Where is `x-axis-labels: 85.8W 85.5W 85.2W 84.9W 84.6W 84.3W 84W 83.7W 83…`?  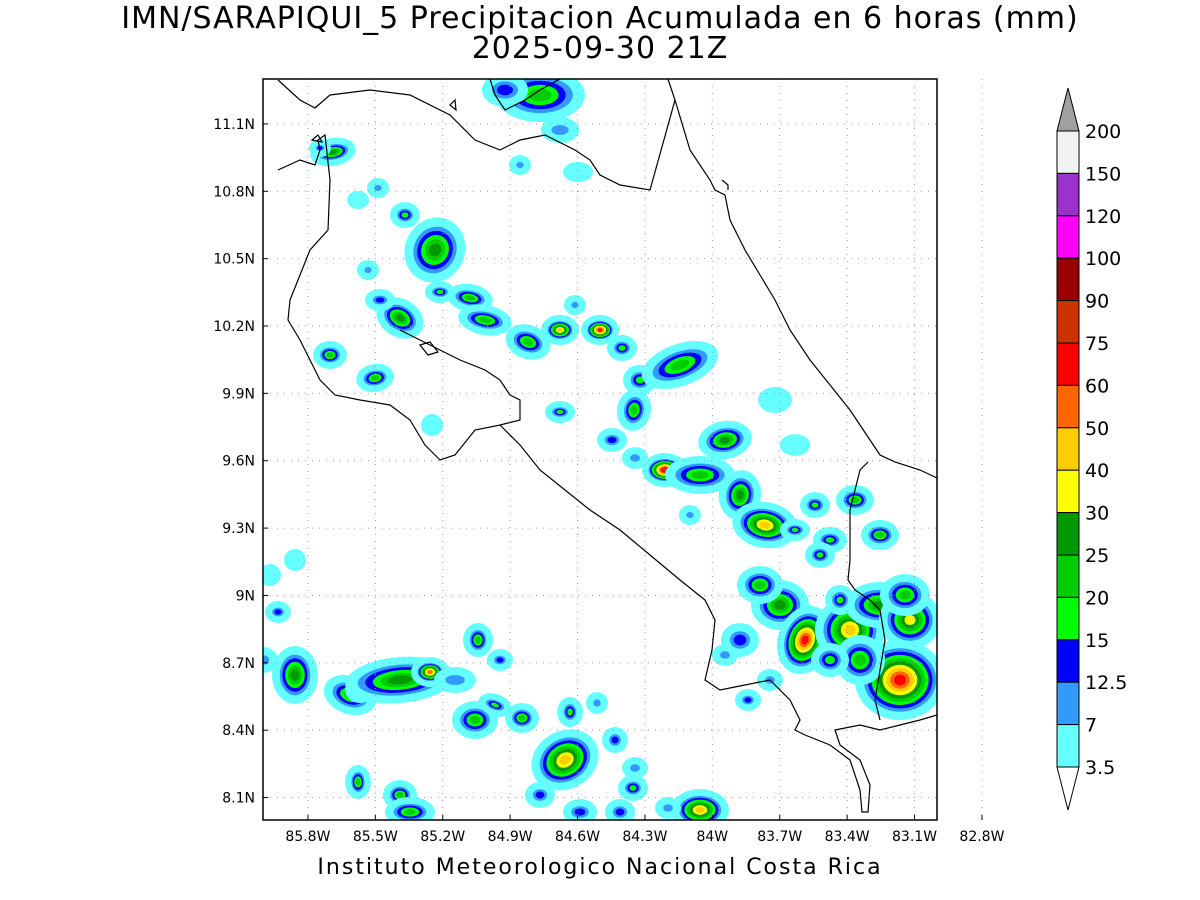 x-axis-labels: 85.8W 85.5W 85.2W 84.9W 84.6W 84.3W 84W 83.7W 83… is located at coordinates (644, 837).